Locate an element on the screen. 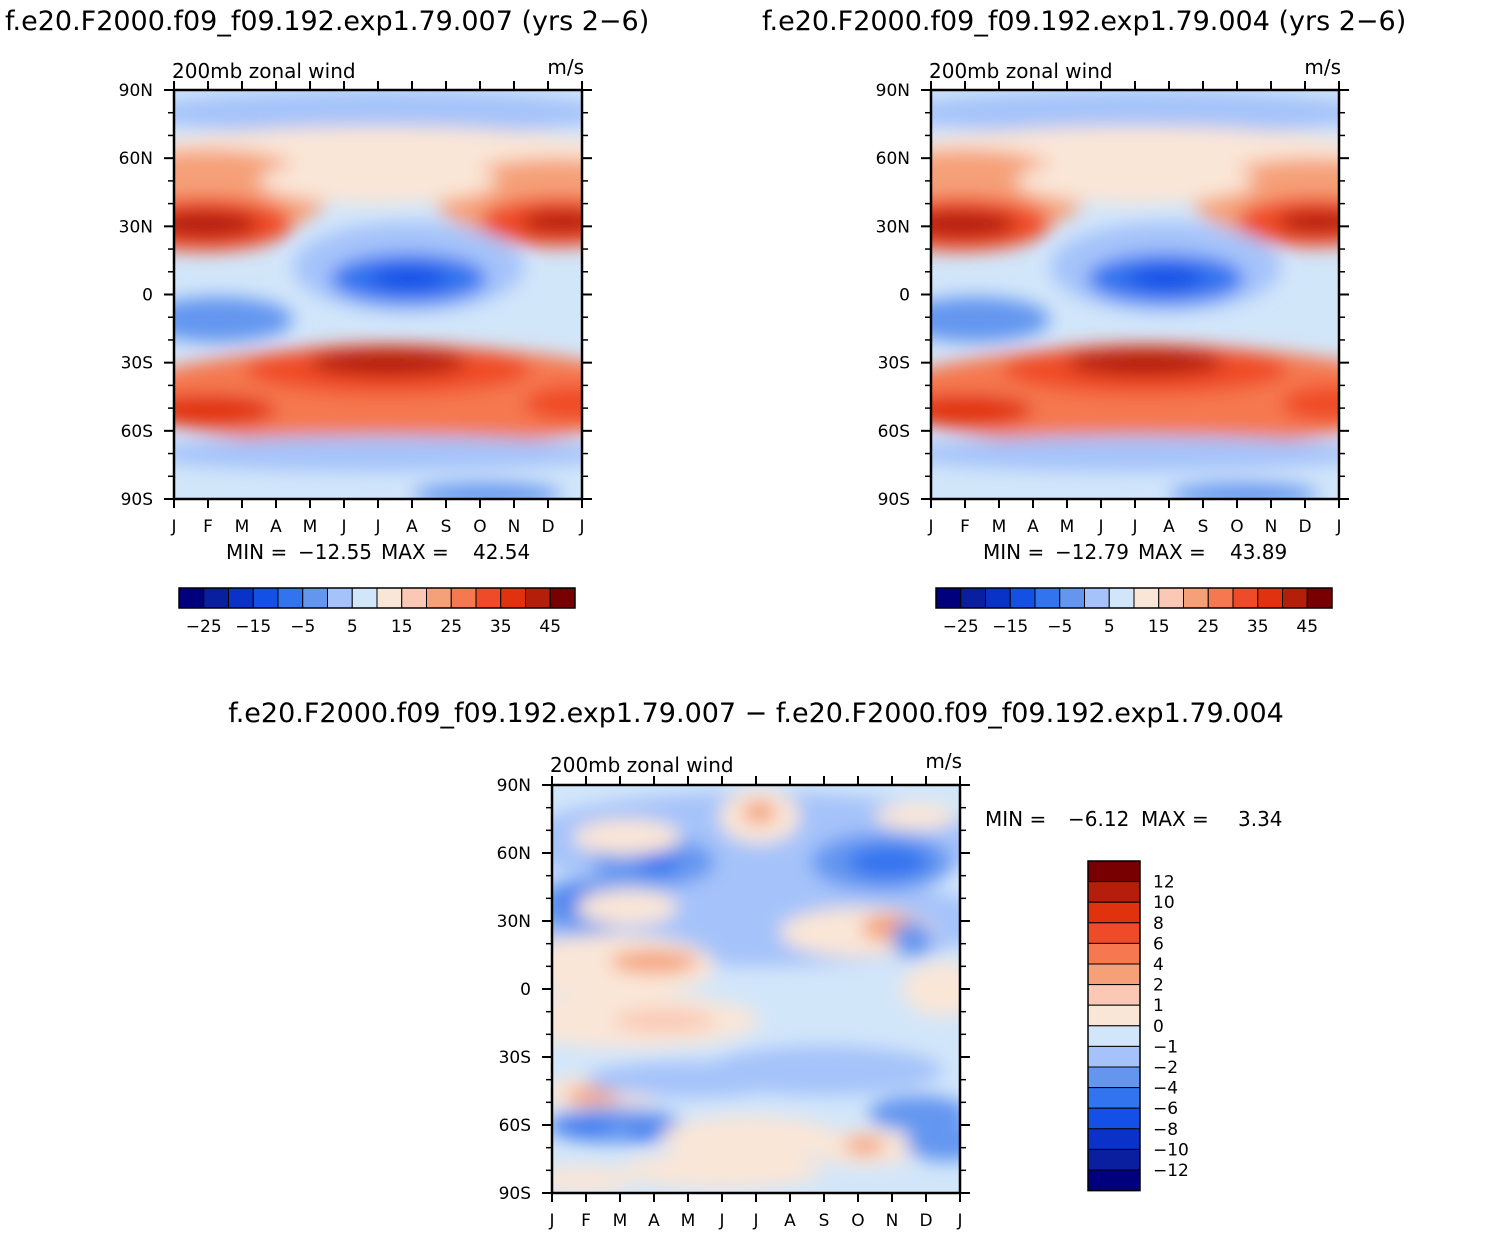  colorbar-label: −6 is located at coordinates (1165, 1109).